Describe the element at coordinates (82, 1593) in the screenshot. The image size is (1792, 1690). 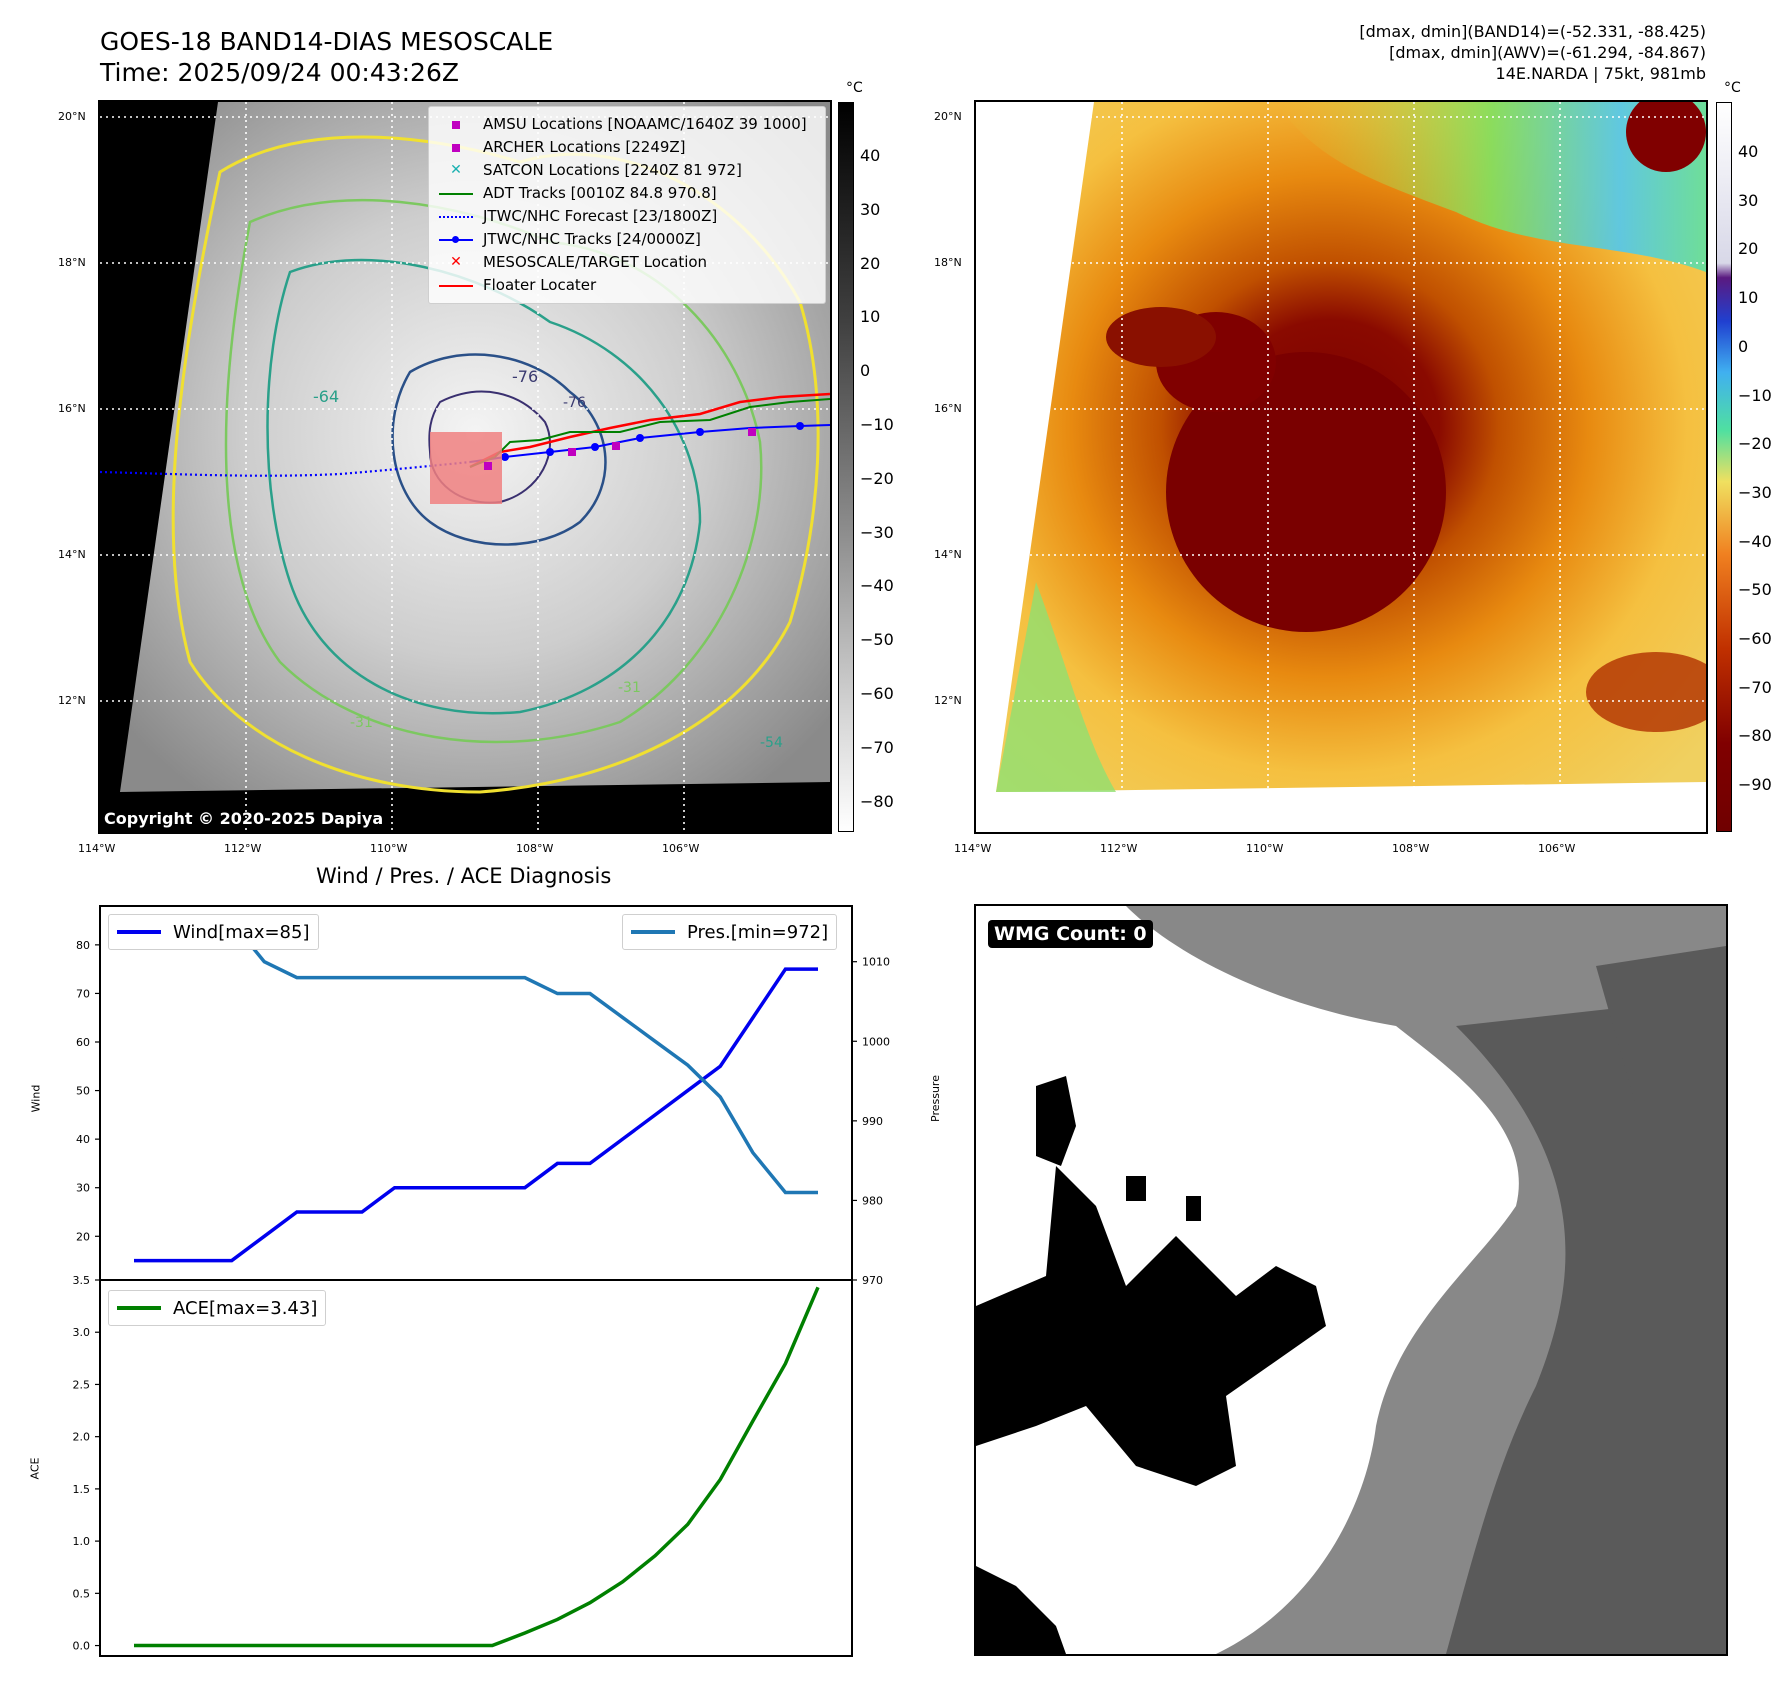
I see `ace-tick-label: 0.5` at that location.